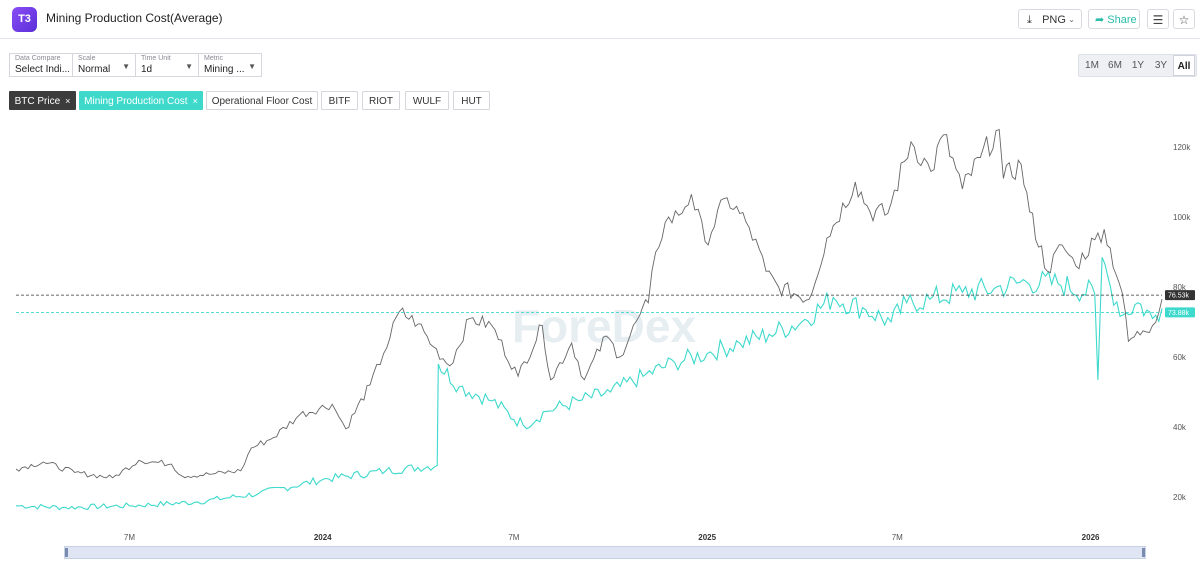  I want to click on metric-select: Metric Mining ... ▼, so click(230, 65).